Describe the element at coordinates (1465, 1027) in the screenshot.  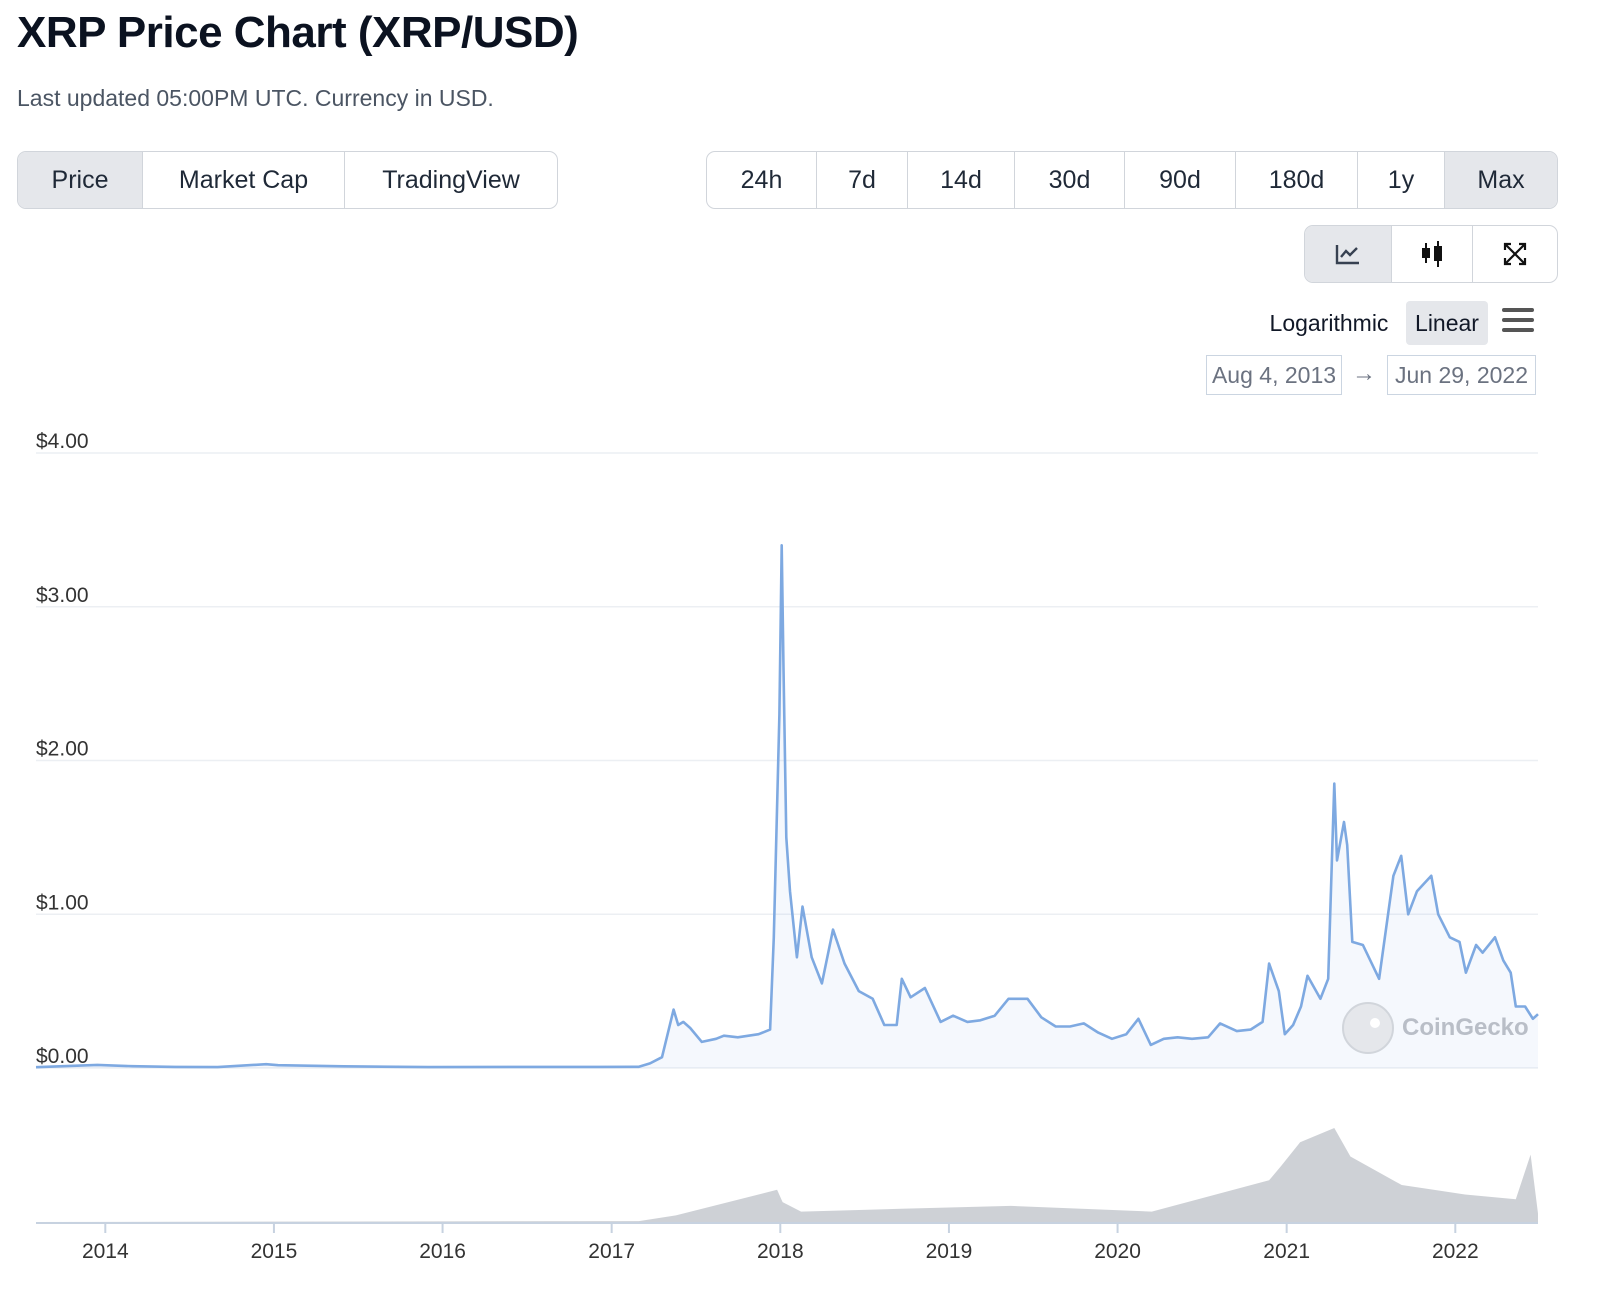
I see `watermark-text: CoinGecko` at that location.